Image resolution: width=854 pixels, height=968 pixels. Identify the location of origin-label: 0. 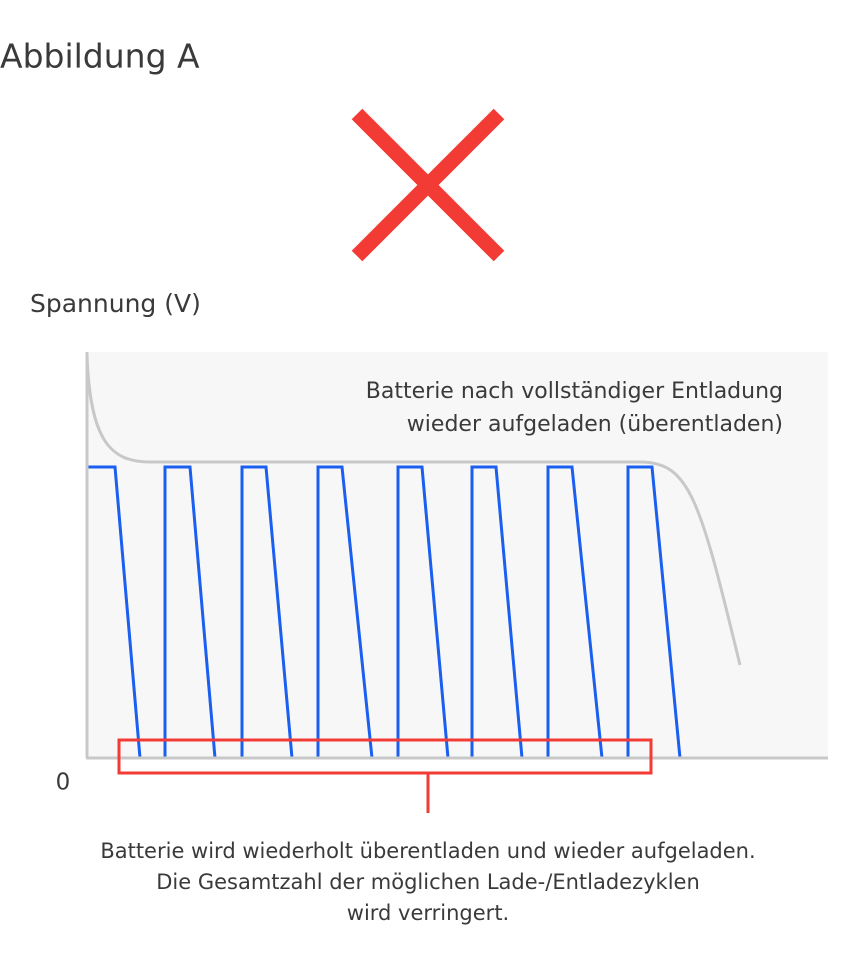
(63, 783).